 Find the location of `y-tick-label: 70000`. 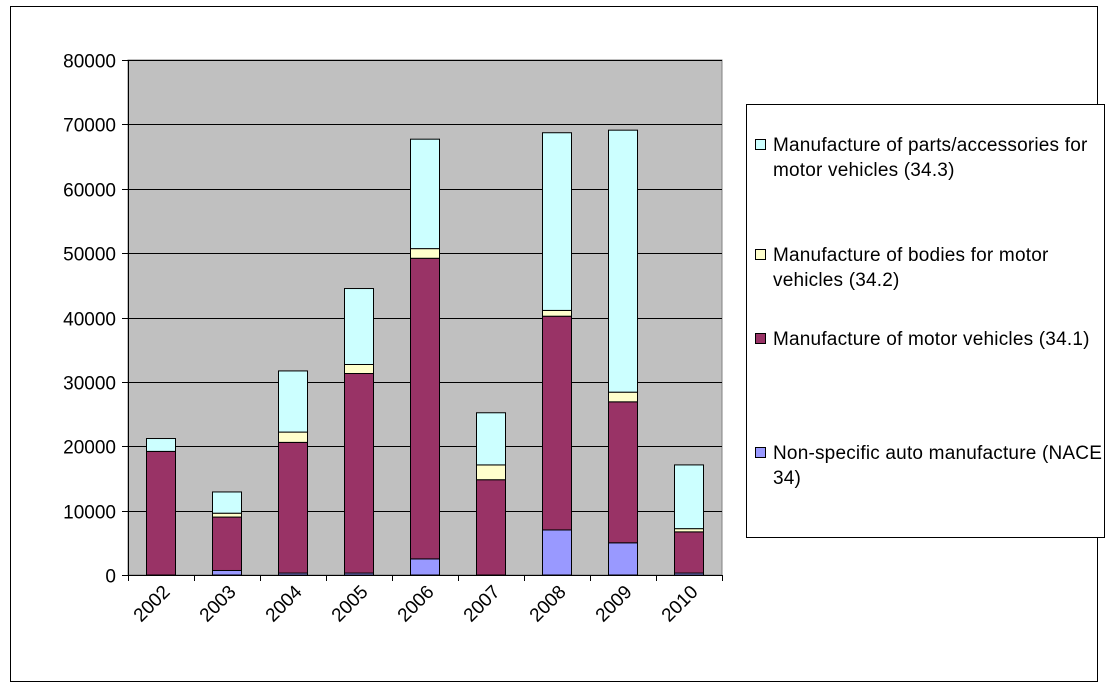

y-tick-label: 70000 is located at coordinates (89, 126).